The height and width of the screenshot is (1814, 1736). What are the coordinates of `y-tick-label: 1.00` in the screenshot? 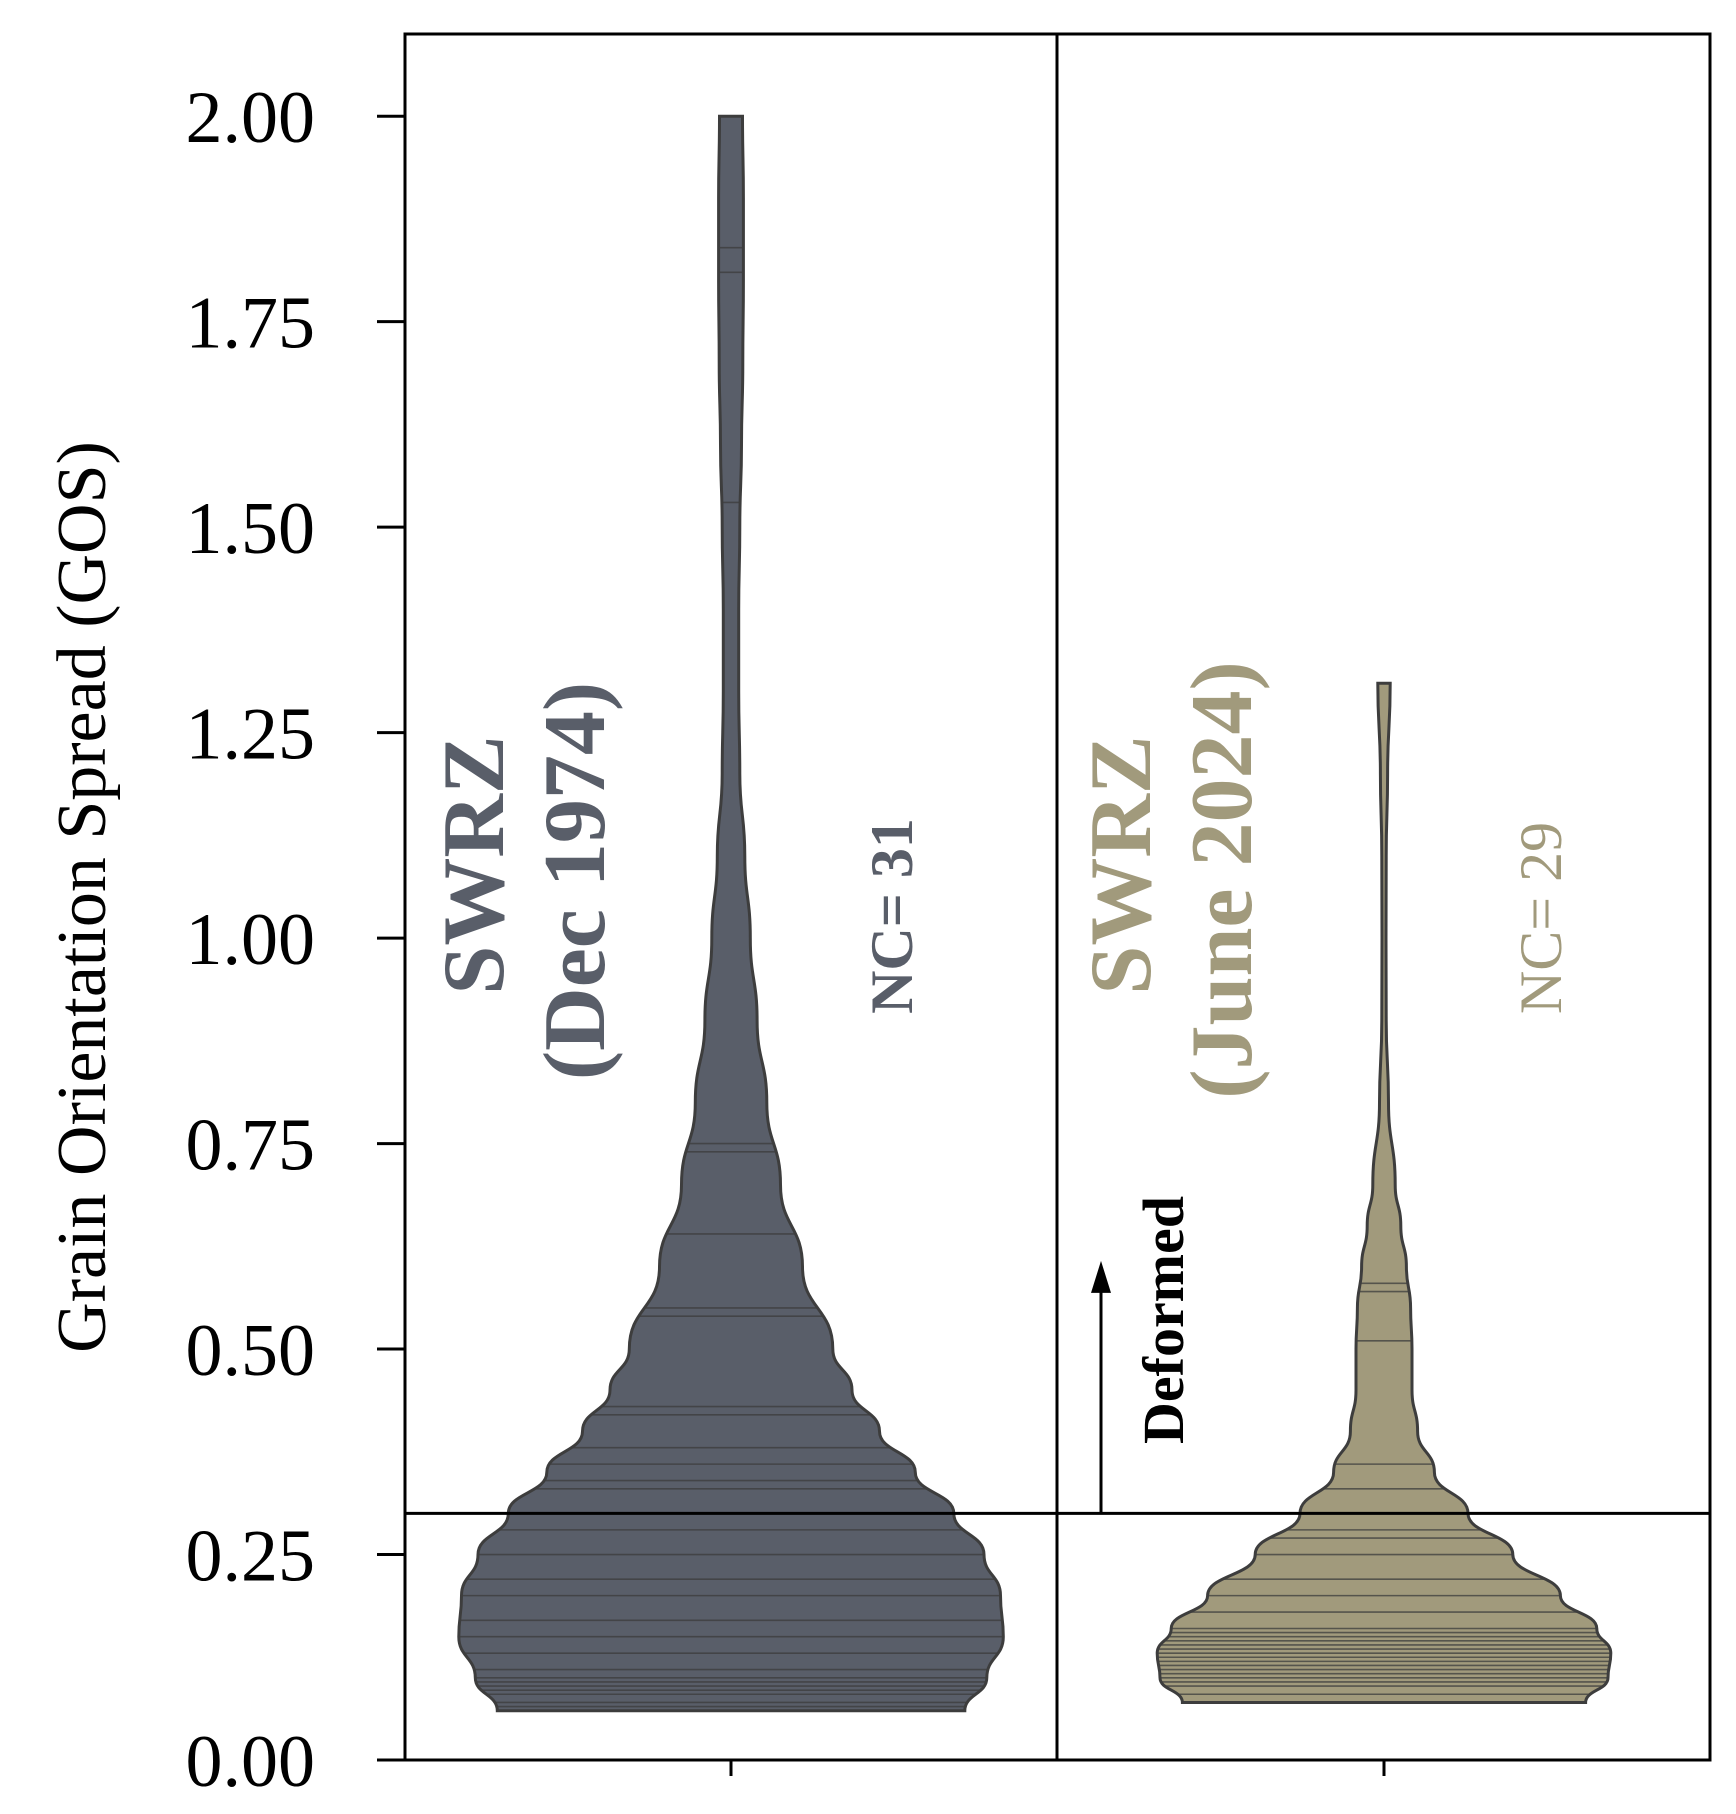 It's located at (251, 940).